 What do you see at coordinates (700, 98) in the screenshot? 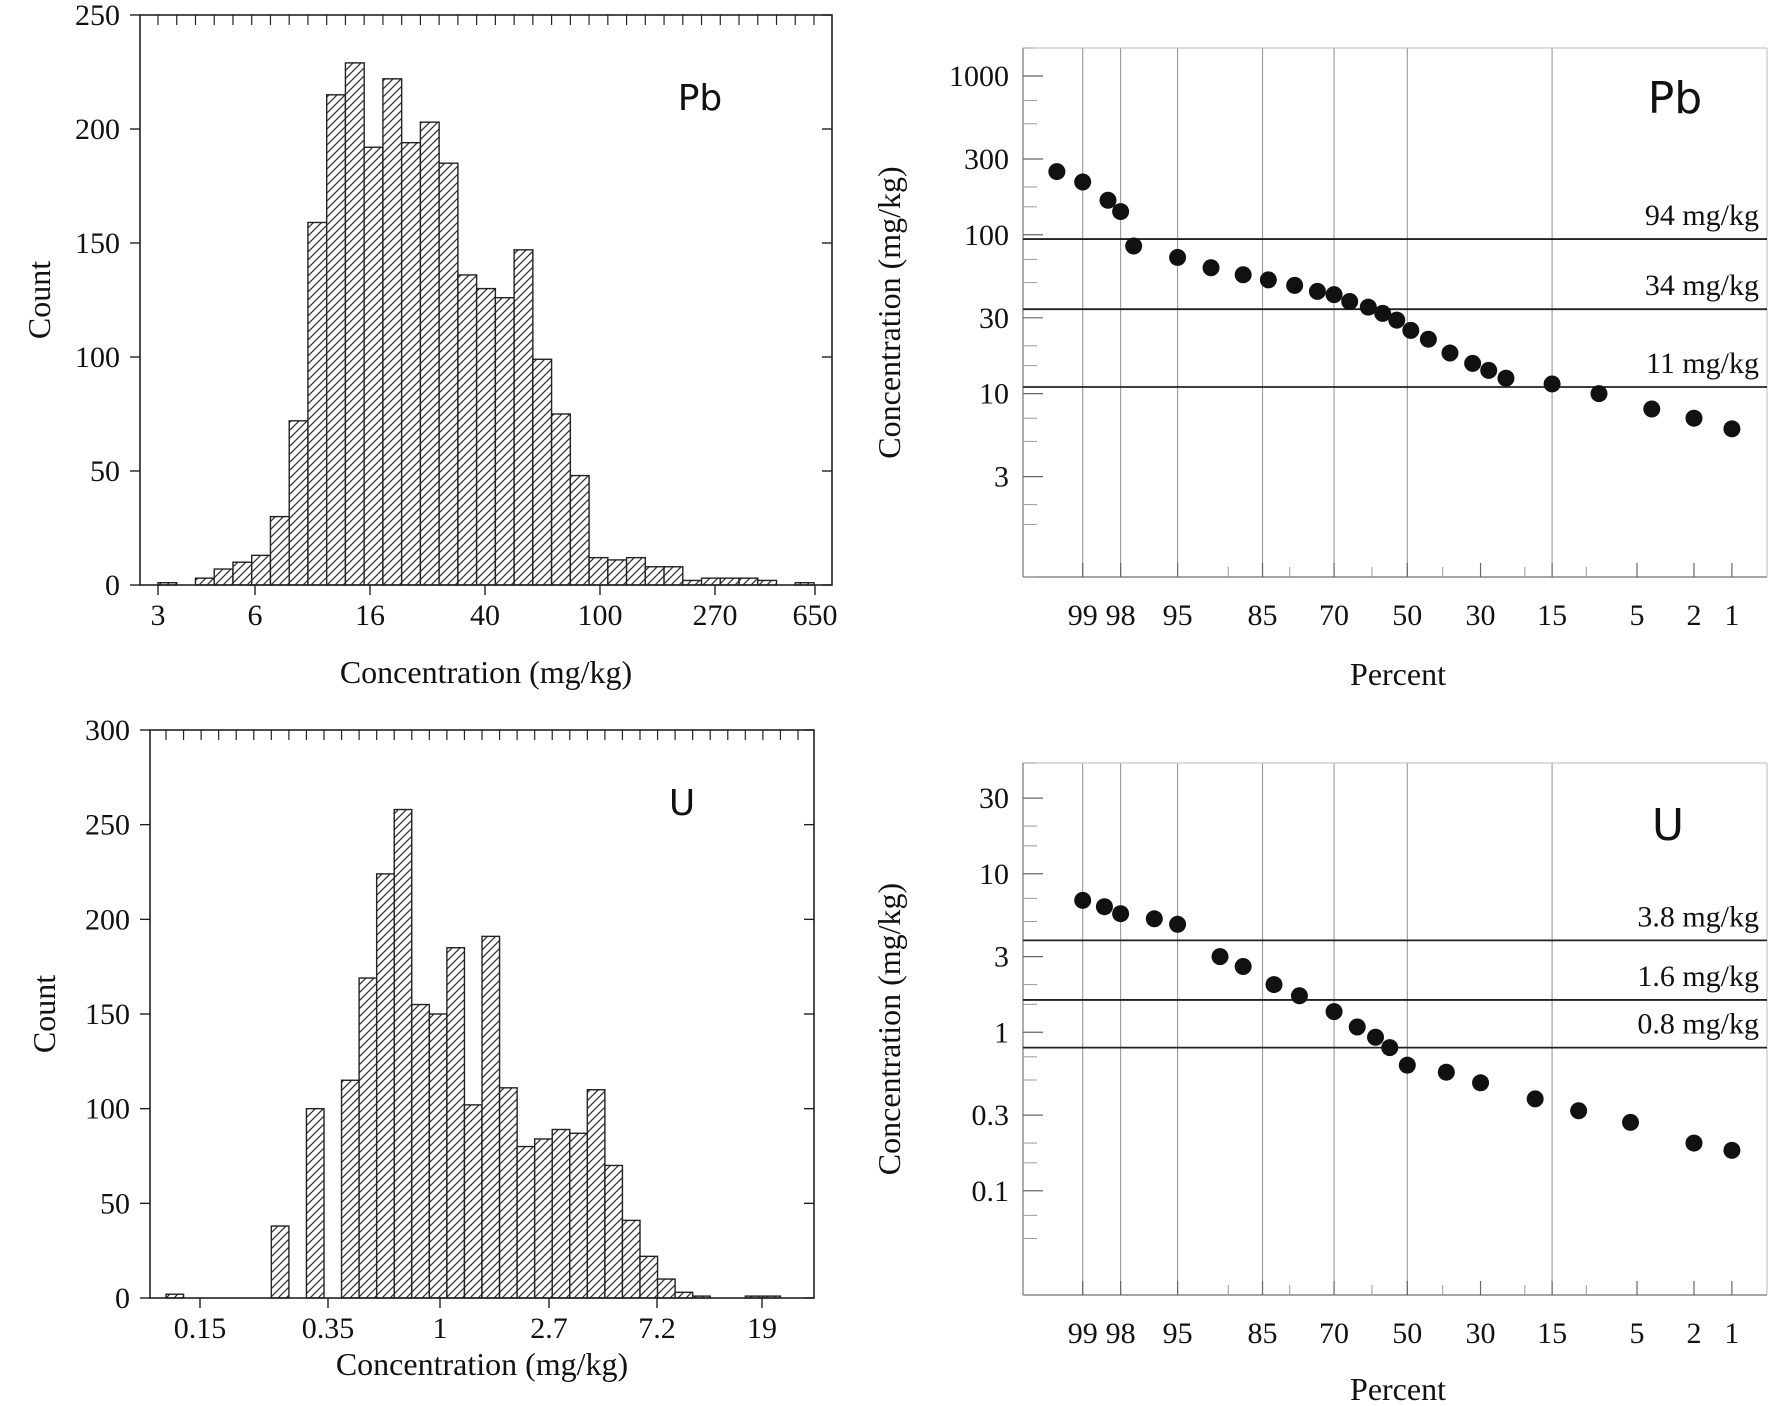
I see `panel-label: Pb` at bounding box center [700, 98].